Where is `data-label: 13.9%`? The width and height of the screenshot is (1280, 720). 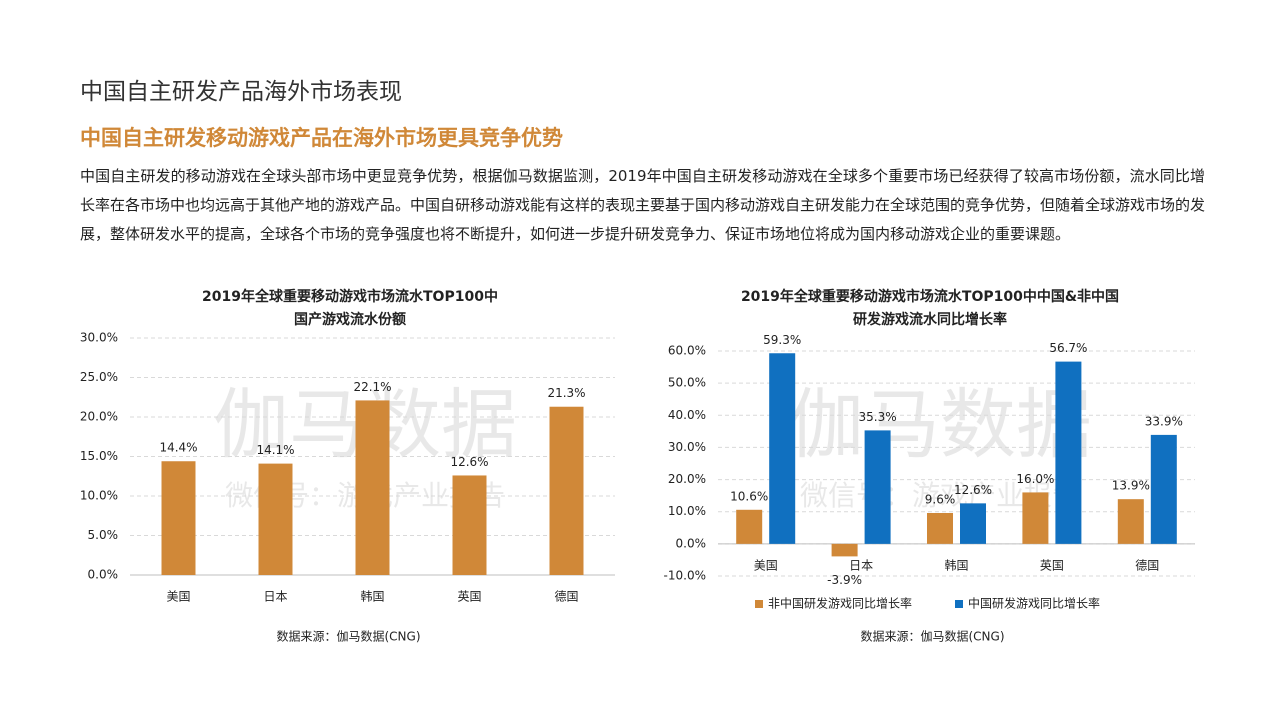
data-label: 13.9% is located at coordinates (1131, 486).